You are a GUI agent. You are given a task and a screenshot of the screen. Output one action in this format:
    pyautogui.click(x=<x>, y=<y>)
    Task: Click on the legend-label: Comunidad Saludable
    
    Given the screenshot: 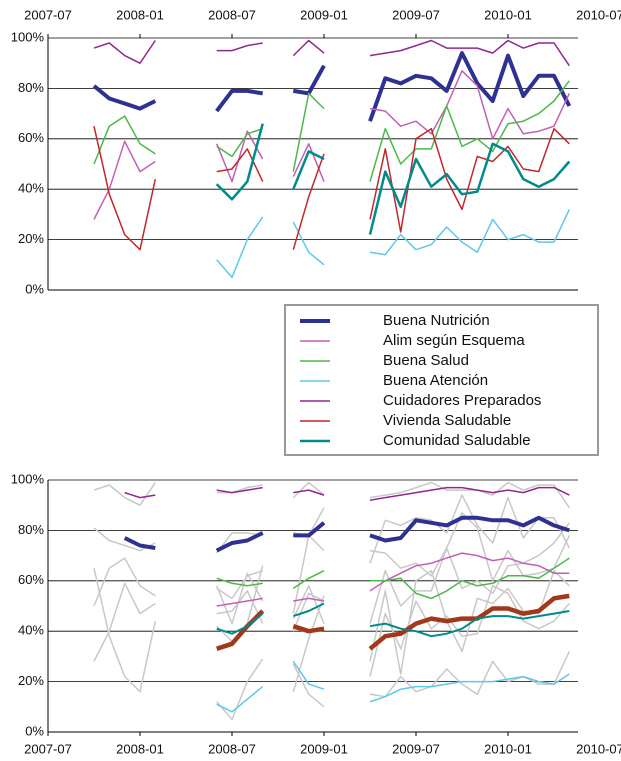 What is the action you would take?
    pyautogui.click(x=457, y=440)
    